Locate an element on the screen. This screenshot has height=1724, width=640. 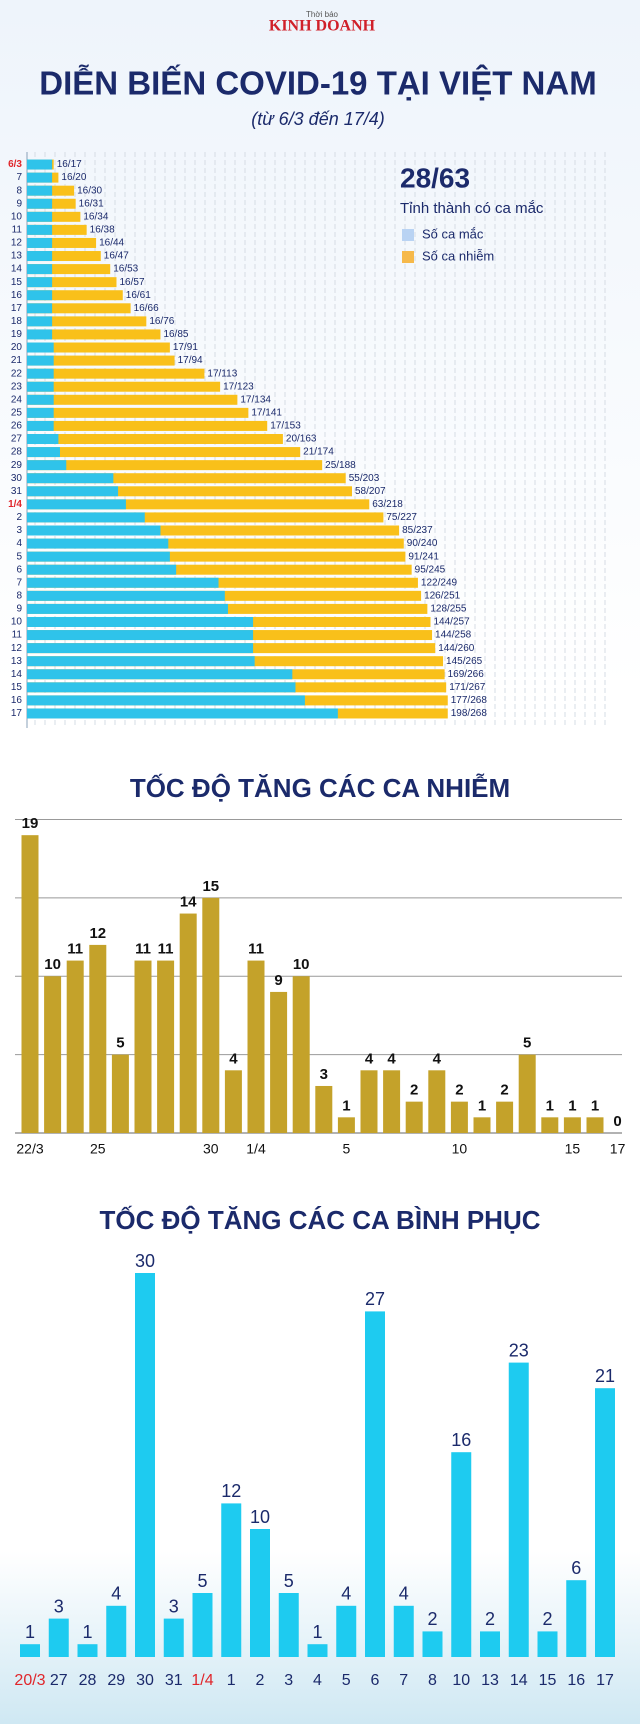
data-label: 16/34 is located at coordinates (95, 216).